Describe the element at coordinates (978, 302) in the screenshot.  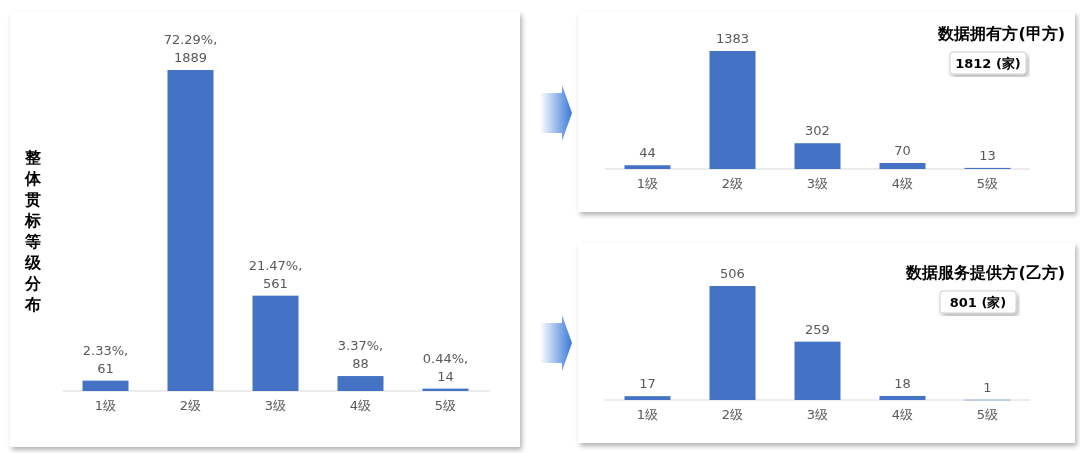
I see `annotation: 801 (家)` at that location.